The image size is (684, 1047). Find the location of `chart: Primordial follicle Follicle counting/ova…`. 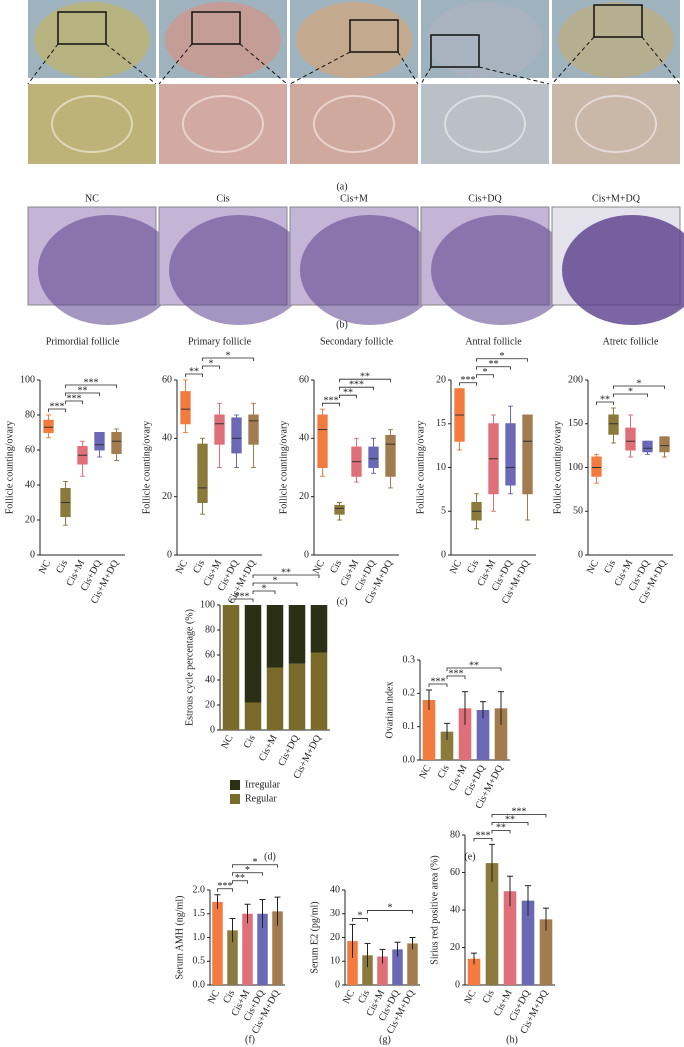

chart: Primordial follicle Follicle counting/ova… is located at coordinates (64, 471).